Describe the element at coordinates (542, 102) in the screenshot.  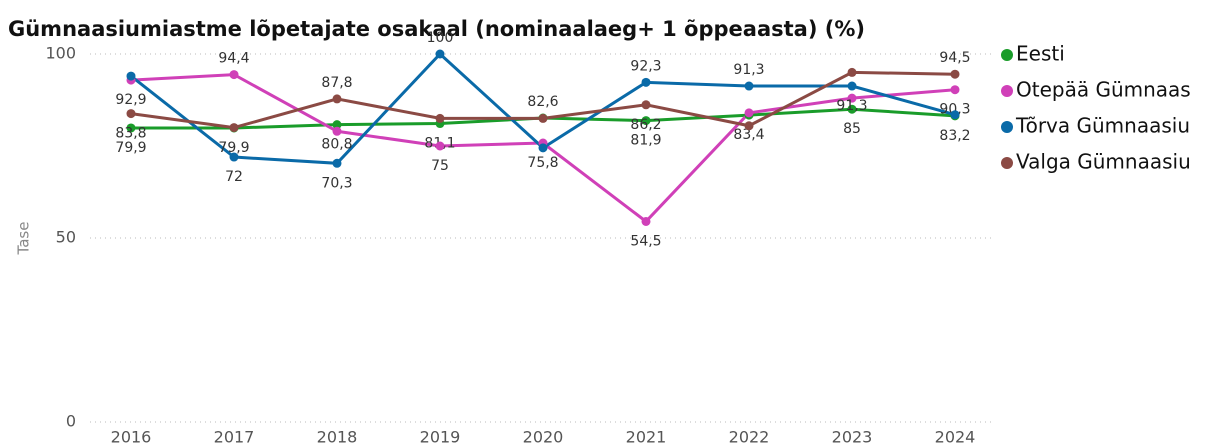
I see `data-label: 82,6` at that location.